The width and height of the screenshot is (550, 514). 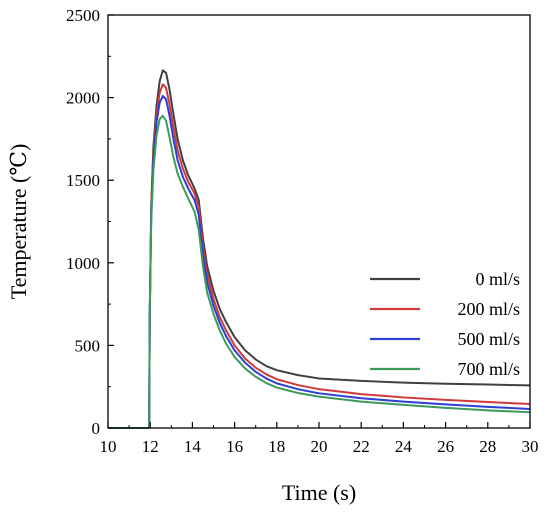 What do you see at coordinates (404, 446) in the screenshot?
I see `x-tick-label: 24` at bounding box center [404, 446].